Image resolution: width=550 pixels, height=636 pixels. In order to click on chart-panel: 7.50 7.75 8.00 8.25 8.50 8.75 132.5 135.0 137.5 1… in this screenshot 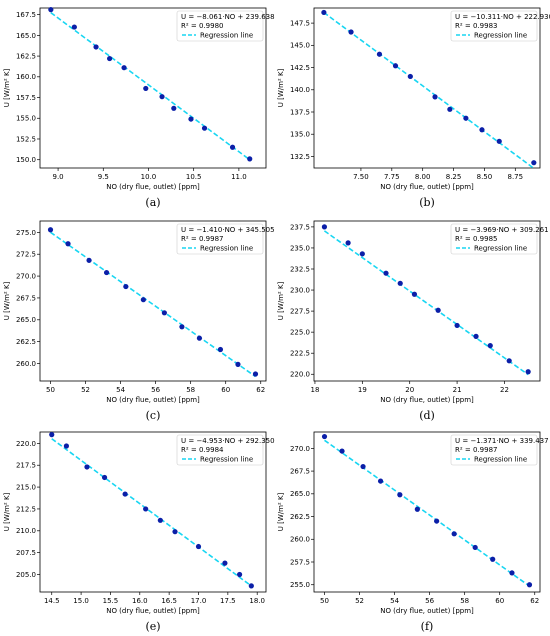, I will do `click(413, 99)`.